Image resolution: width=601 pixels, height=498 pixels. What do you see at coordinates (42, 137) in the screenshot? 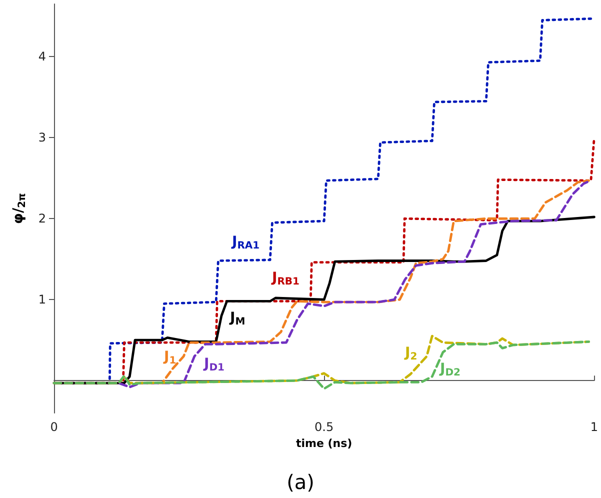
I see `y-tick-label: 3` at bounding box center [42, 137].